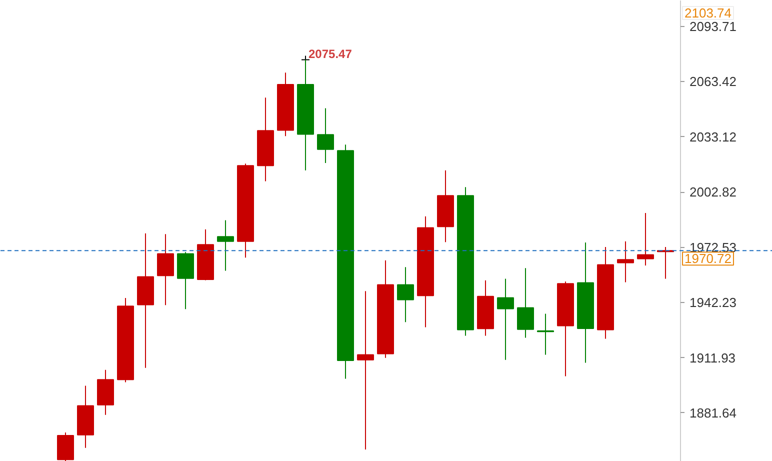 The image size is (772, 461). I want to click on y-tick-label: 1911.93, so click(713, 358).